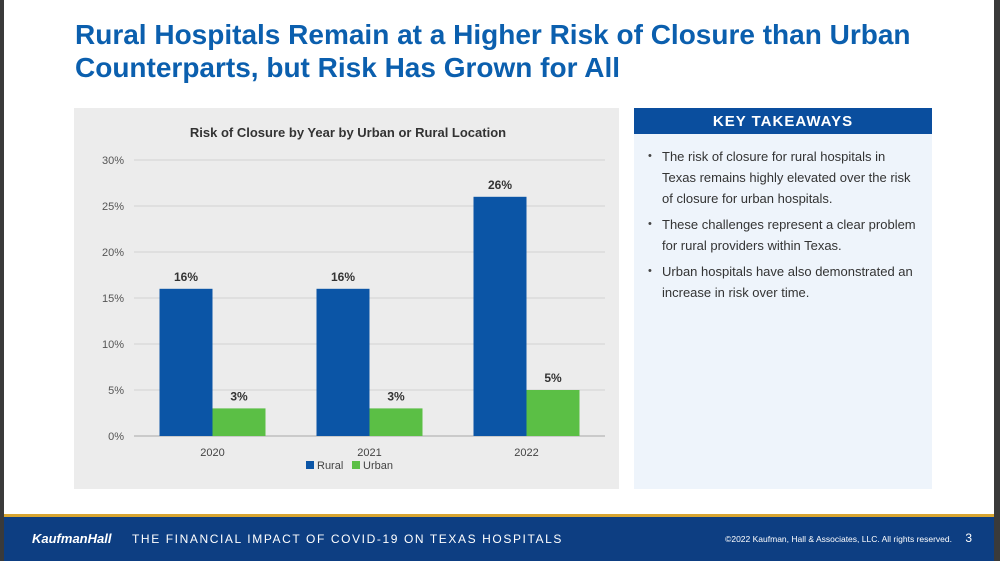 The height and width of the screenshot is (561, 1000). I want to click on key-takeaways-header: KEY TAKEAWAYS, so click(783, 121).